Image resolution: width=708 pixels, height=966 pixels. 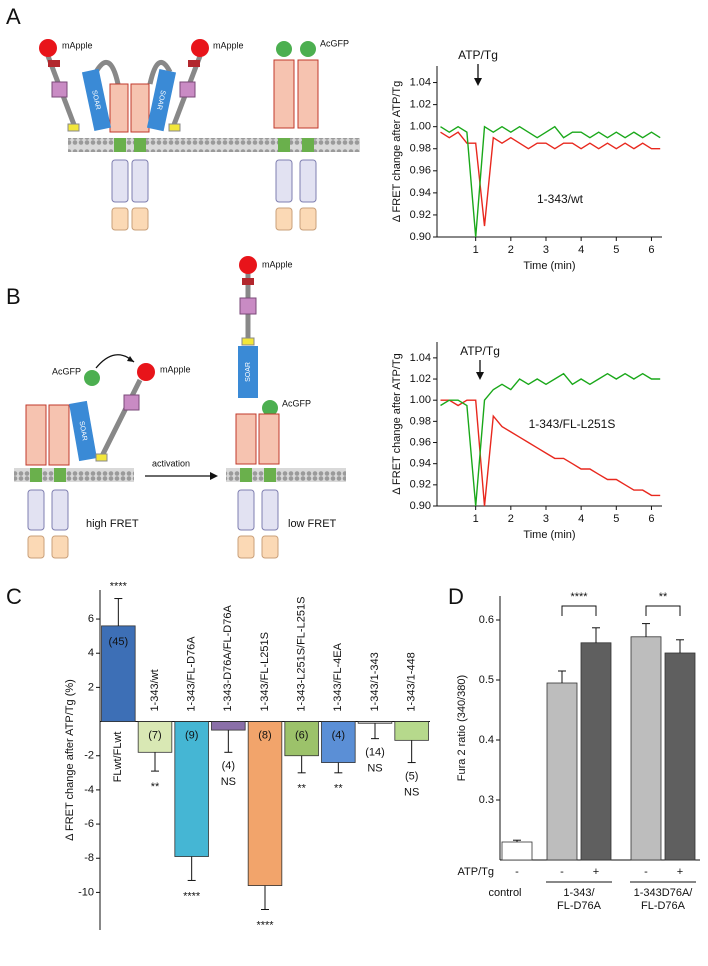 I want to click on row-label: ATP/Tg, so click(x=476, y=872).